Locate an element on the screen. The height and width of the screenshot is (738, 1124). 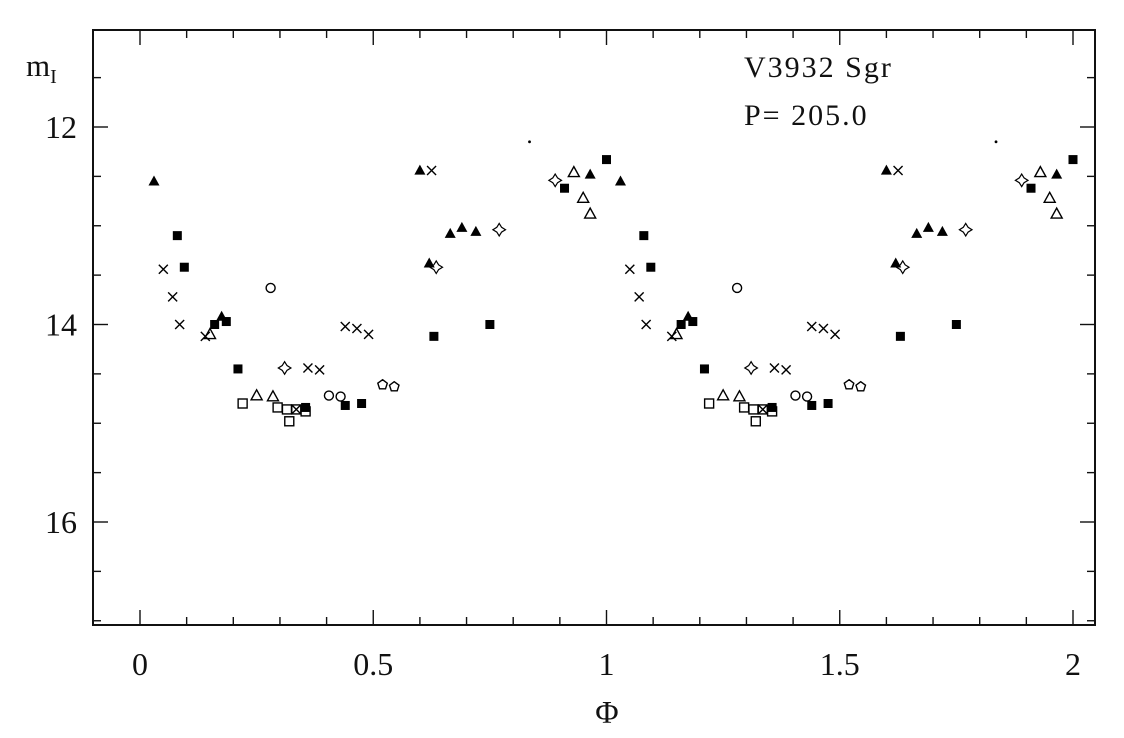
period-annotation: P= 205.0 is located at coordinates (806, 115).